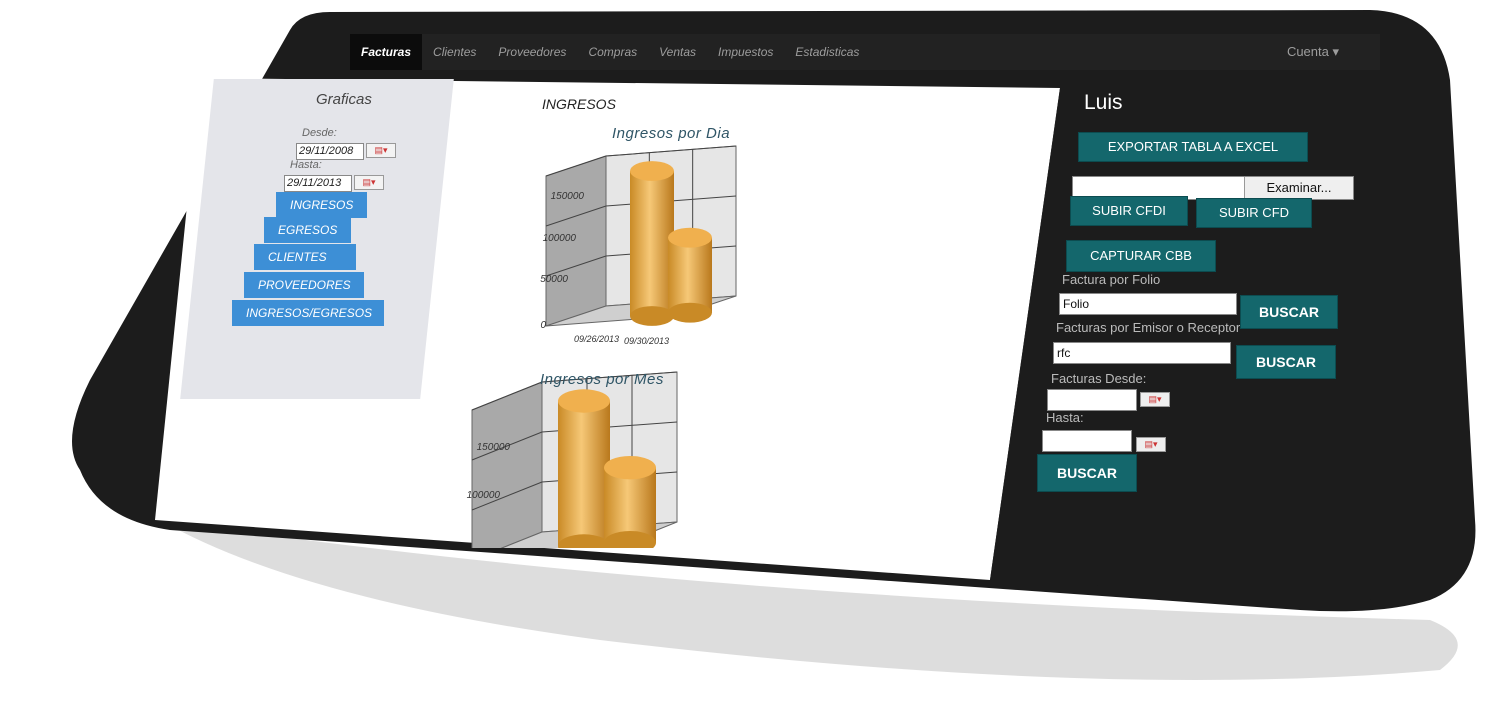  I want to click on chart1-title: Ingresos por Dia, so click(671, 133).